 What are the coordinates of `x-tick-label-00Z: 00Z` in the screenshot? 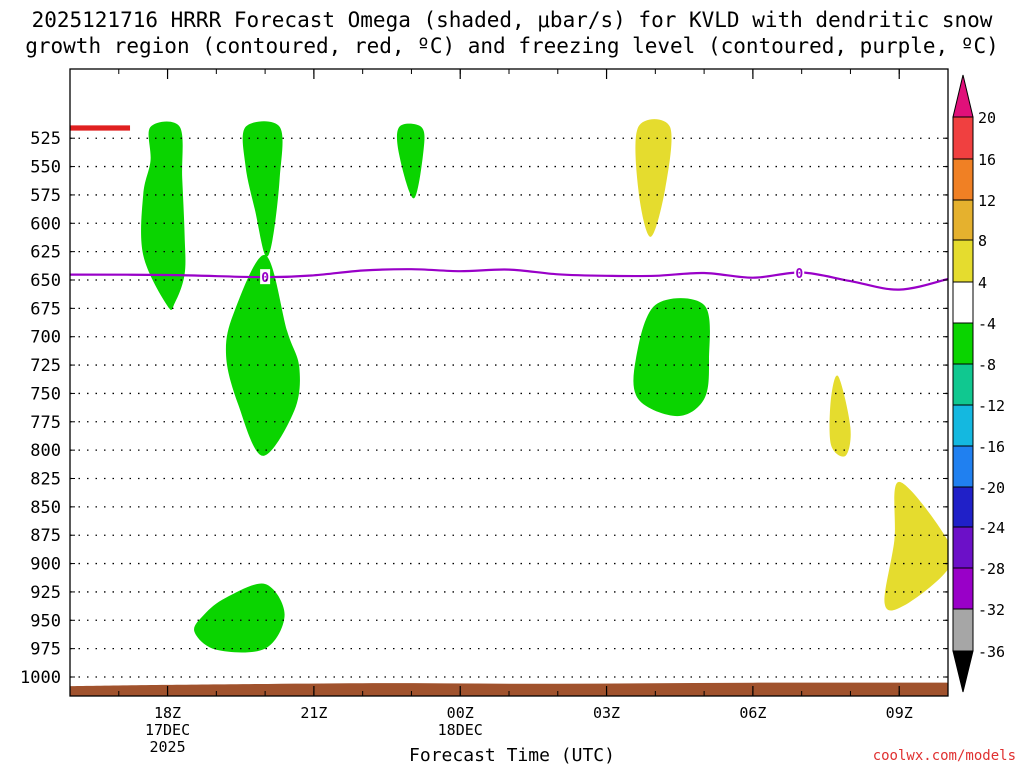 It's located at (460, 713).